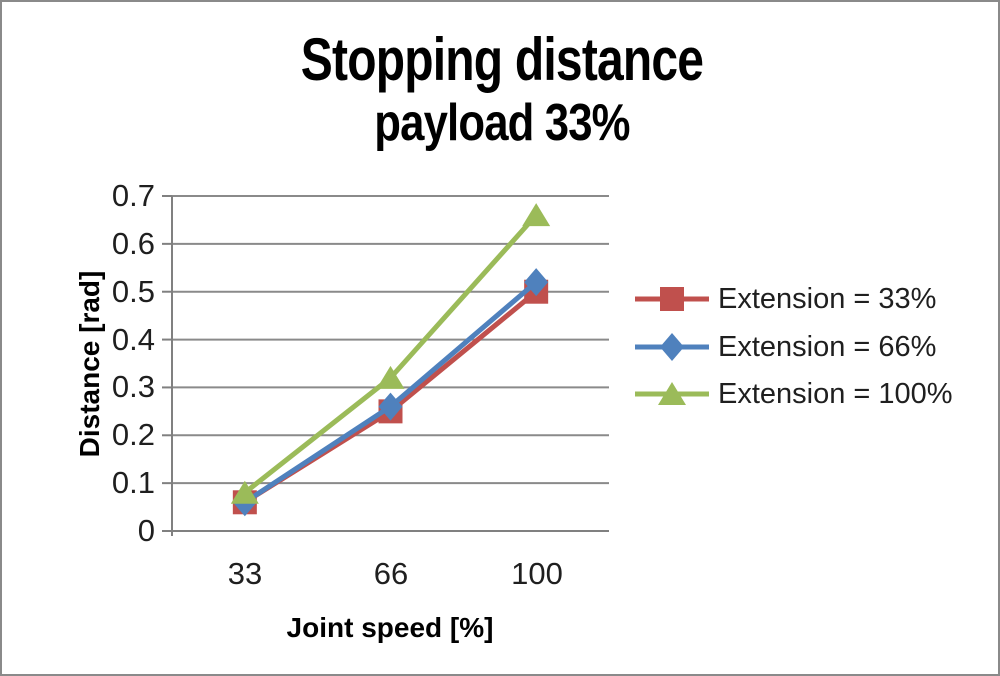 The height and width of the screenshot is (676, 1000). What do you see at coordinates (133, 482) in the screenshot?
I see `y-tick-label: 0.1` at bounding box center [133, 482].